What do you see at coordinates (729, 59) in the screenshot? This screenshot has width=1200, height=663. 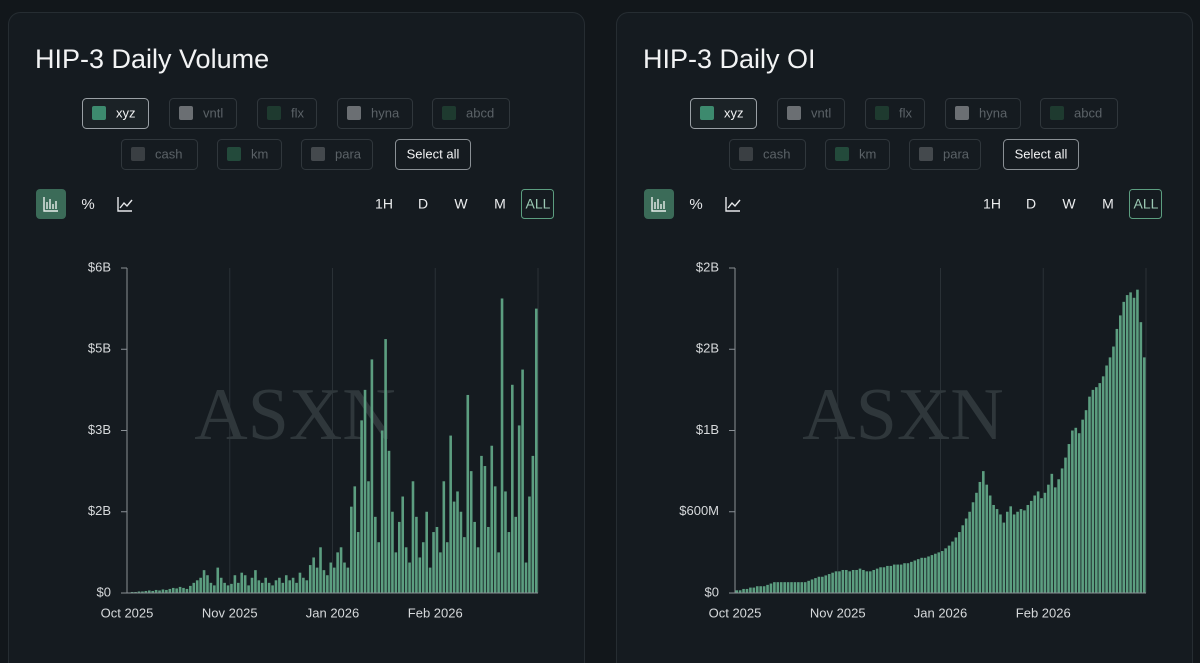 I see `chart-title: HIP-3 Daily OI` at bounding box center [729, 59].